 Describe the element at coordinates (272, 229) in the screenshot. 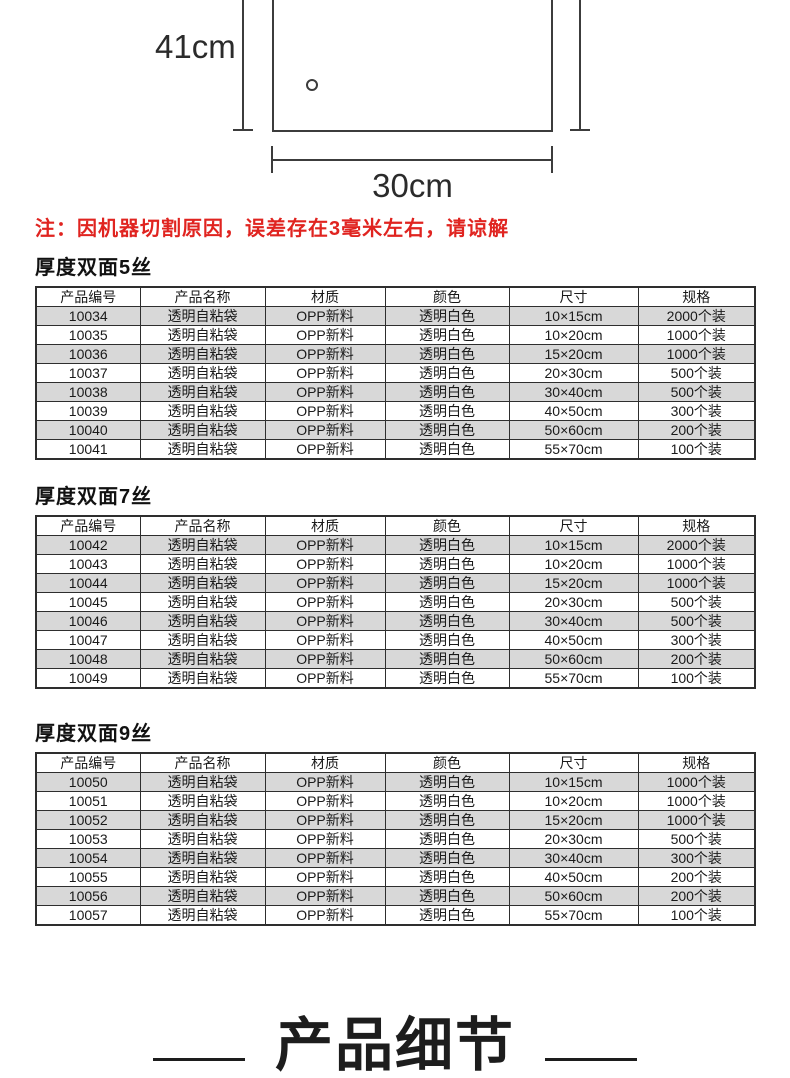

I see `cutting-tolerance-note: 注：因机器切割原因，误差存在3毫米左右，请谅解` at that location.